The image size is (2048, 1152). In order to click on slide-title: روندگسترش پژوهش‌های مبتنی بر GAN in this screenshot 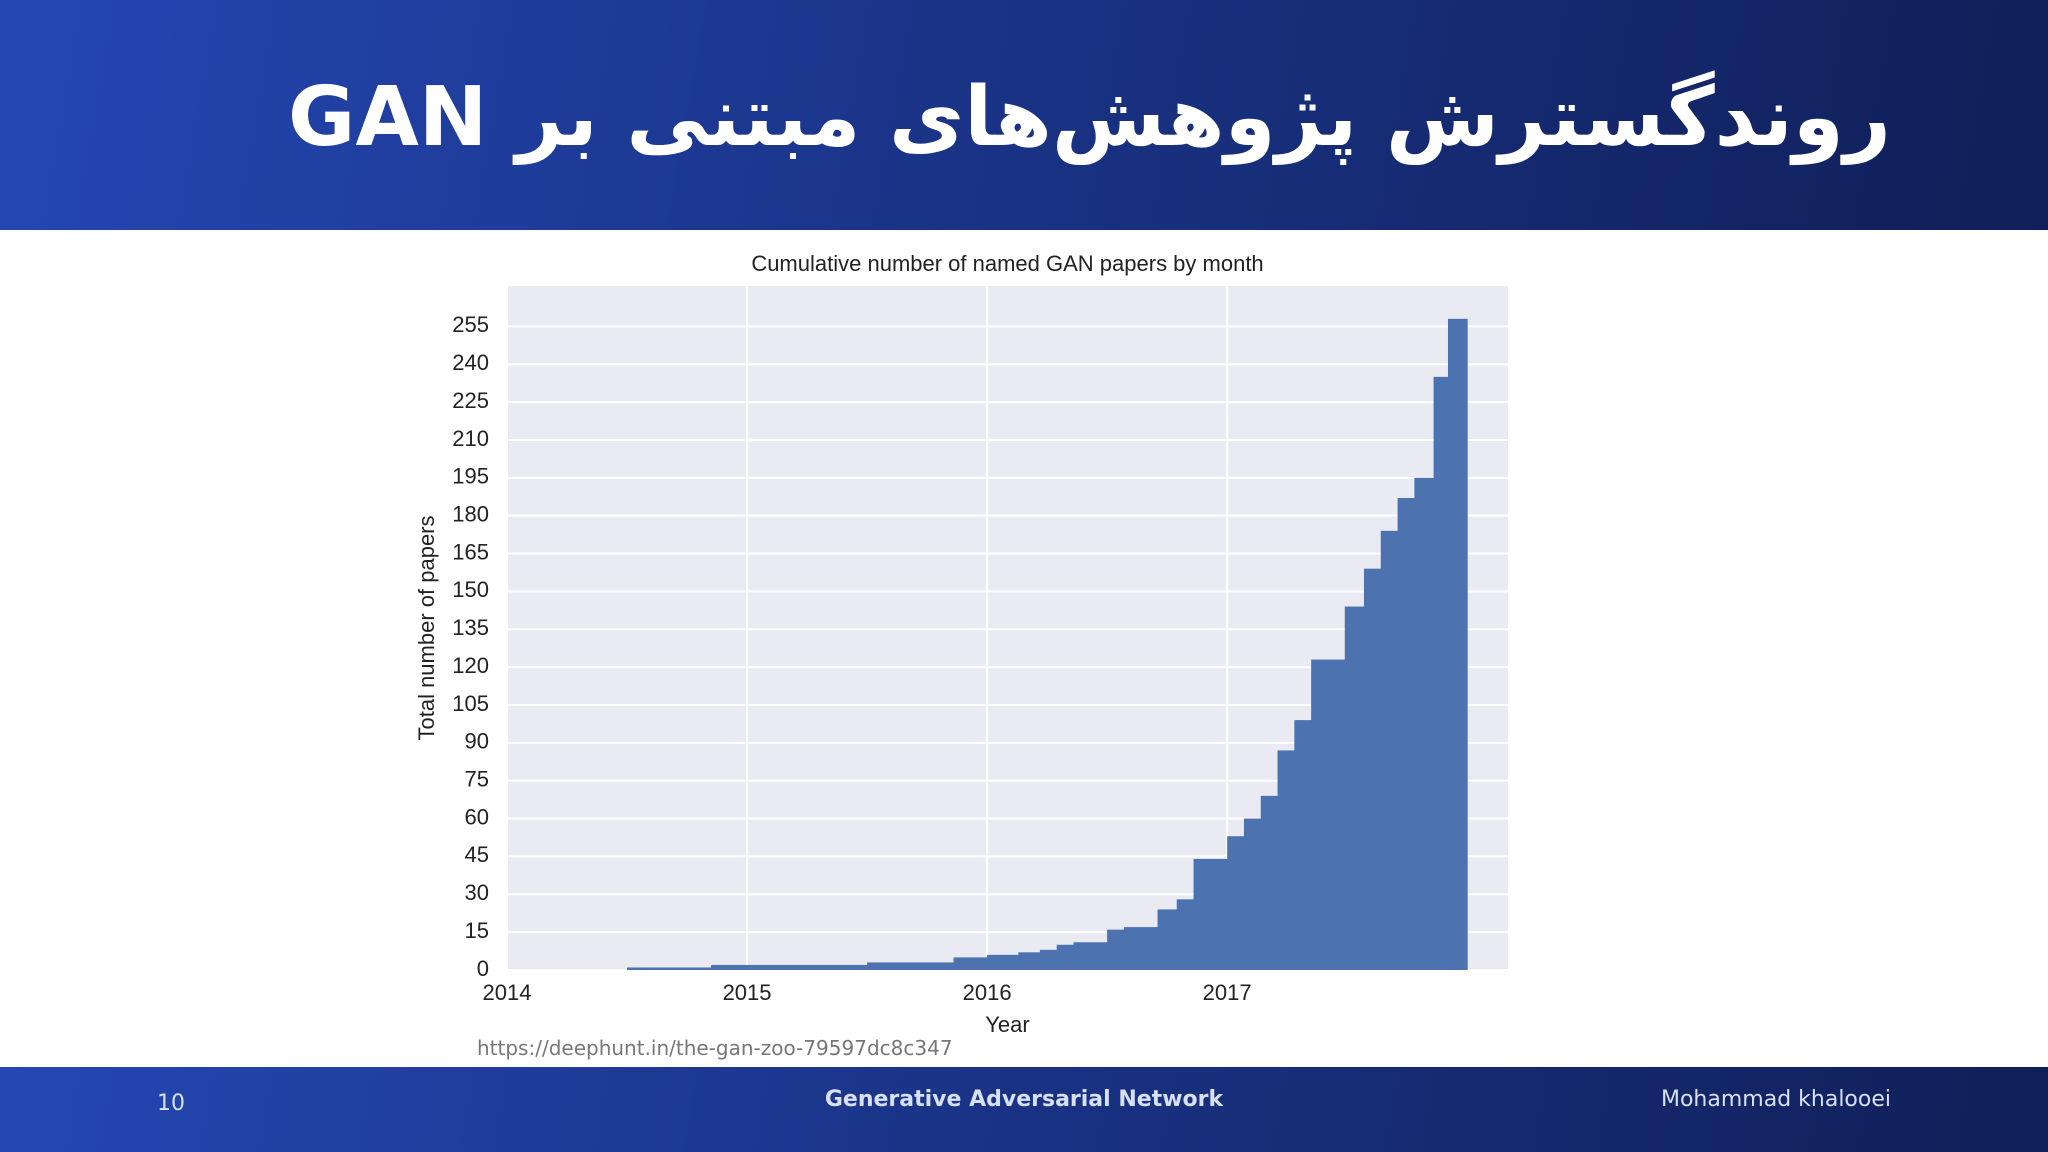, I will do `click(1089, 117)`.